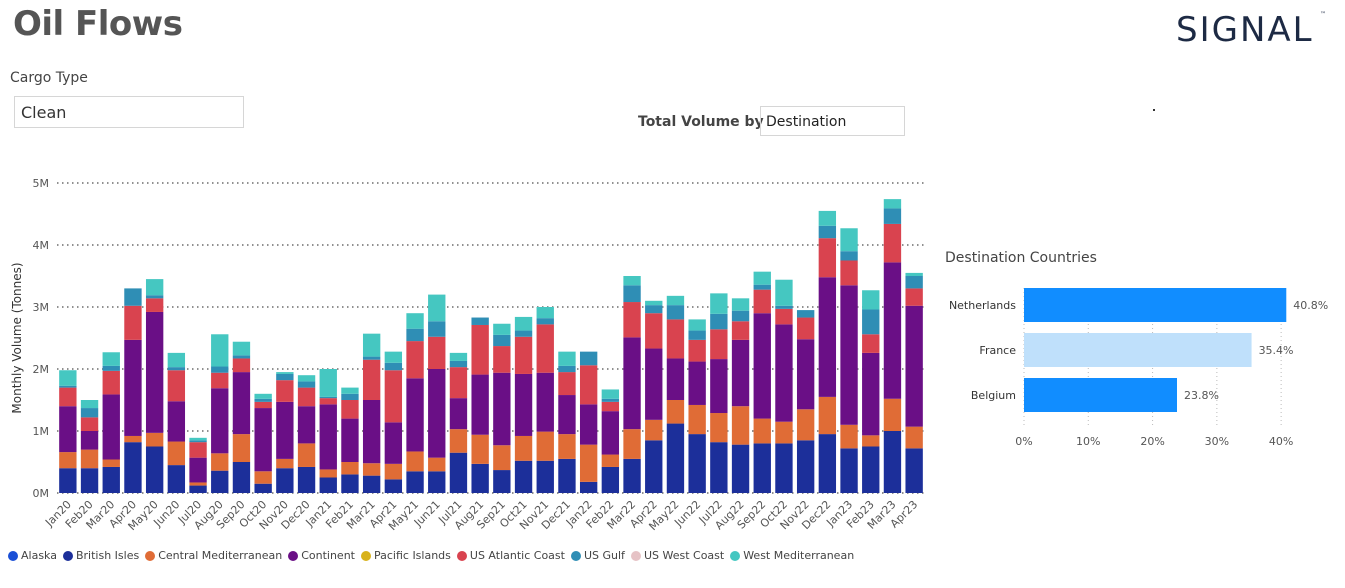  I want to click on y-tick-label: 0M, so click(41, 493).